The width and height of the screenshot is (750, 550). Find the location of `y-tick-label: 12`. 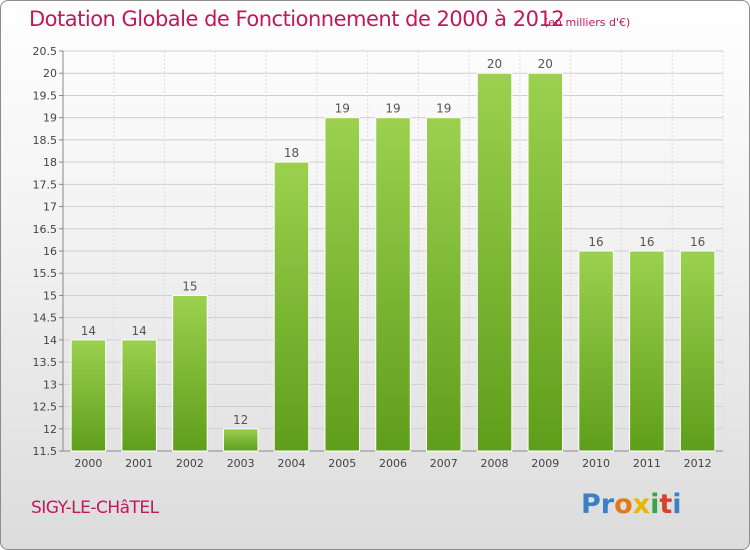

y-tick-label: 12 is located at coordinates (50, 429).